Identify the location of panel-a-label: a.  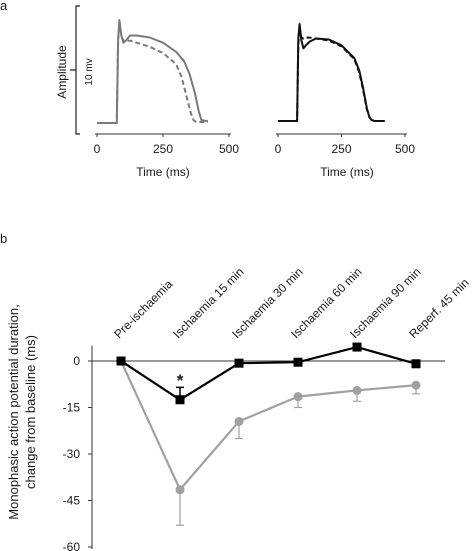
(4, 6).